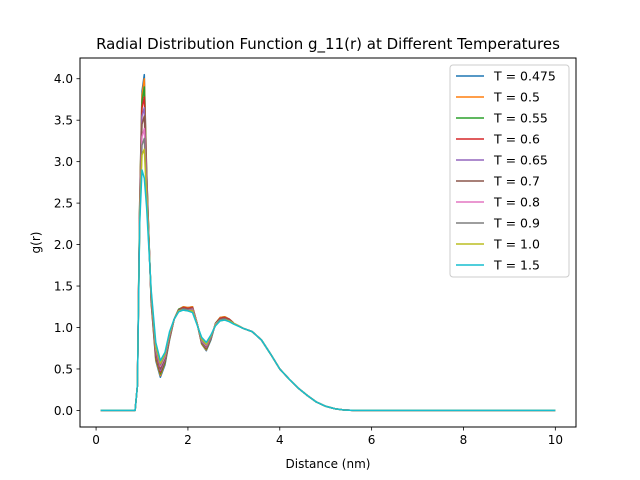 This screenshot has height=480, width=640. Describe the element at coordinates (188, 440) in the screenshot. I see `x-tick-label: 2` at that location.